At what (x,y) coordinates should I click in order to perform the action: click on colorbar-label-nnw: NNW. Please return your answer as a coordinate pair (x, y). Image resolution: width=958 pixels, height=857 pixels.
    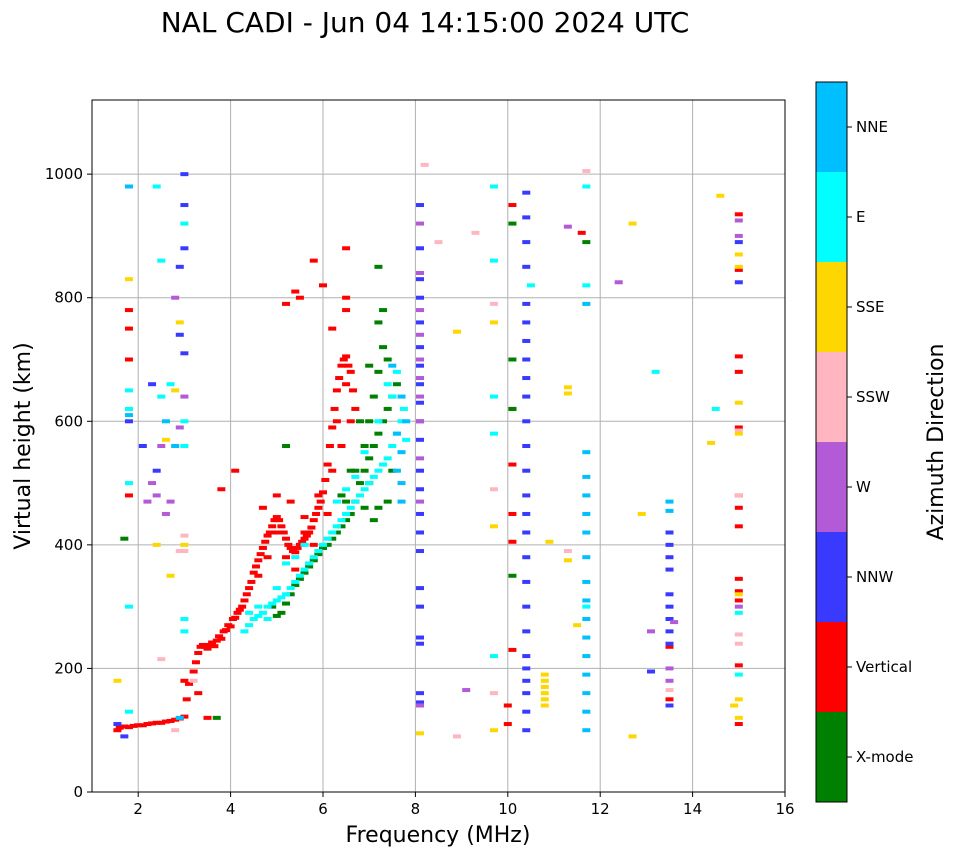
    Looking at the image, I should click on (874, 577).